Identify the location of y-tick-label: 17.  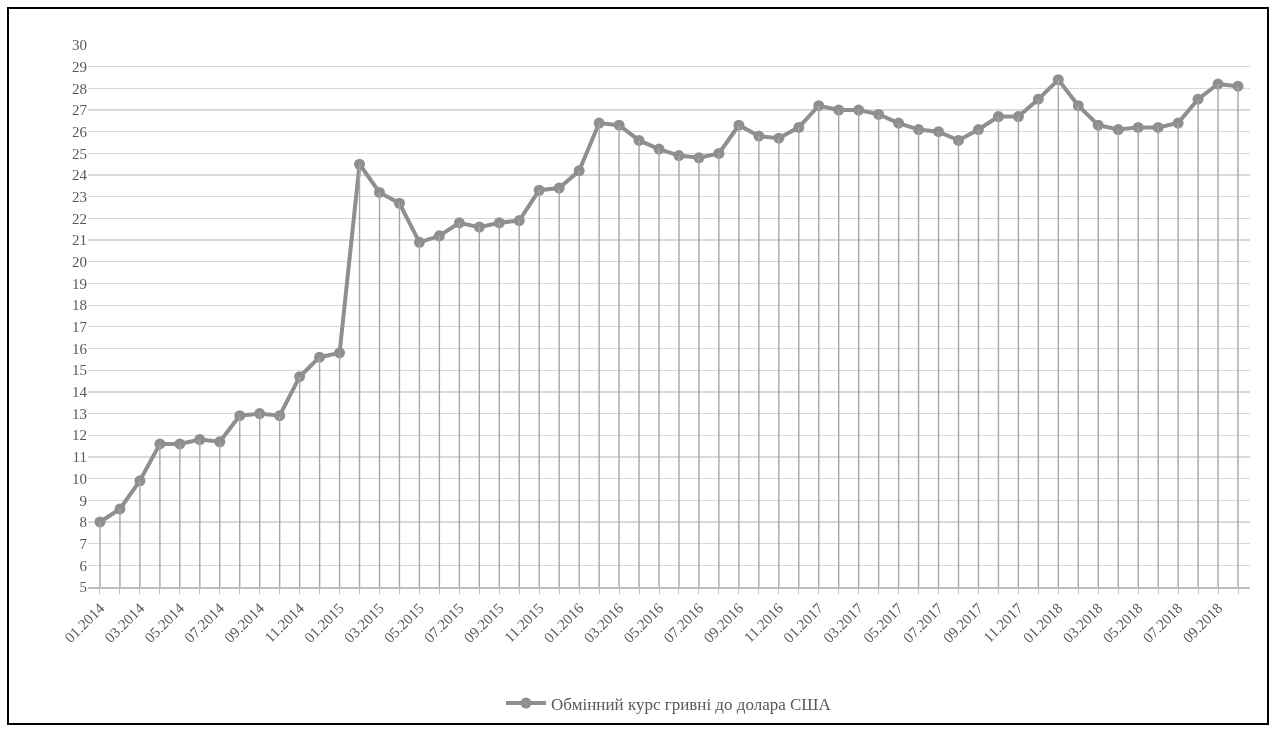
(80, 327).